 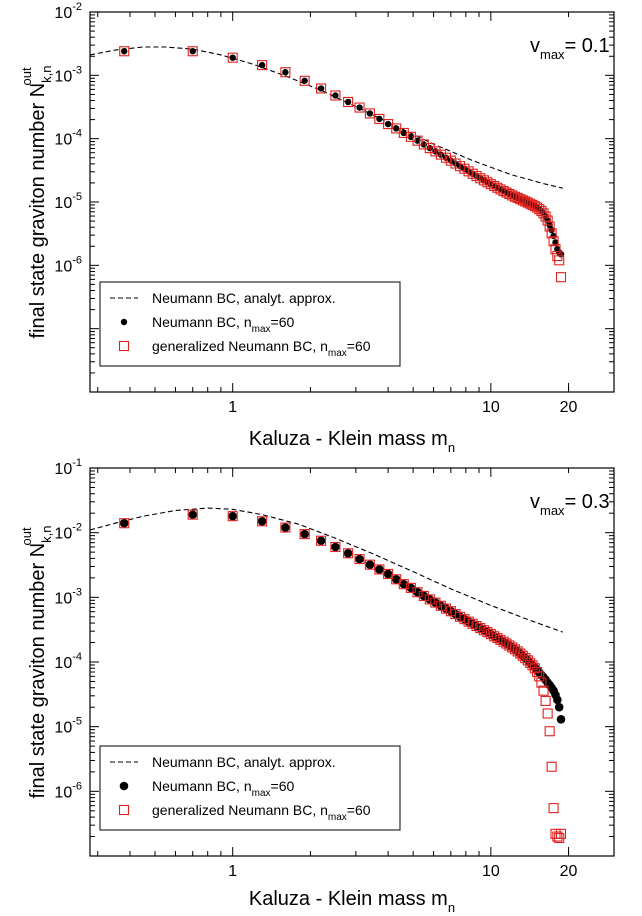 I want to click on legend-label-sub: max, so click(x=337, y=817).